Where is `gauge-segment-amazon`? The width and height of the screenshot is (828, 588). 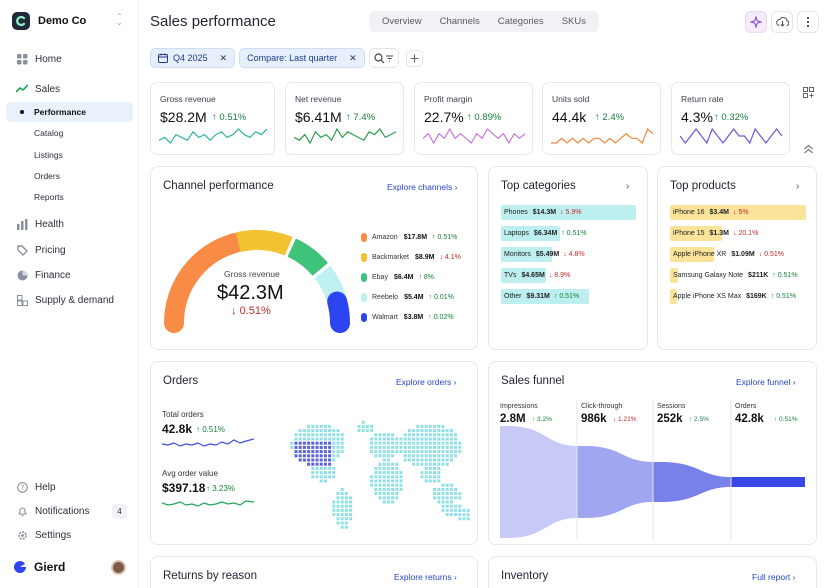 gauge-segment-amazon is located at coordinates (204, 282).